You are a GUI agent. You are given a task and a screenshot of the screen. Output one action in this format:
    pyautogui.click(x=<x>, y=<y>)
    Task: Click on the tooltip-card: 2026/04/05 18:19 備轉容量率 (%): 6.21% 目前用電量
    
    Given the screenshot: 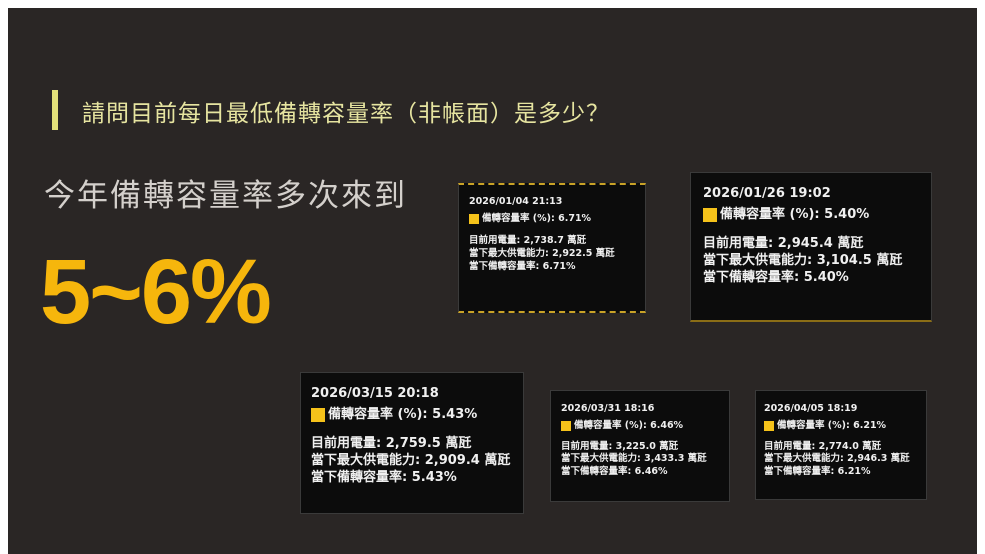 What is the action you would take?
    pyautogui.click(x=841, y=445)
    